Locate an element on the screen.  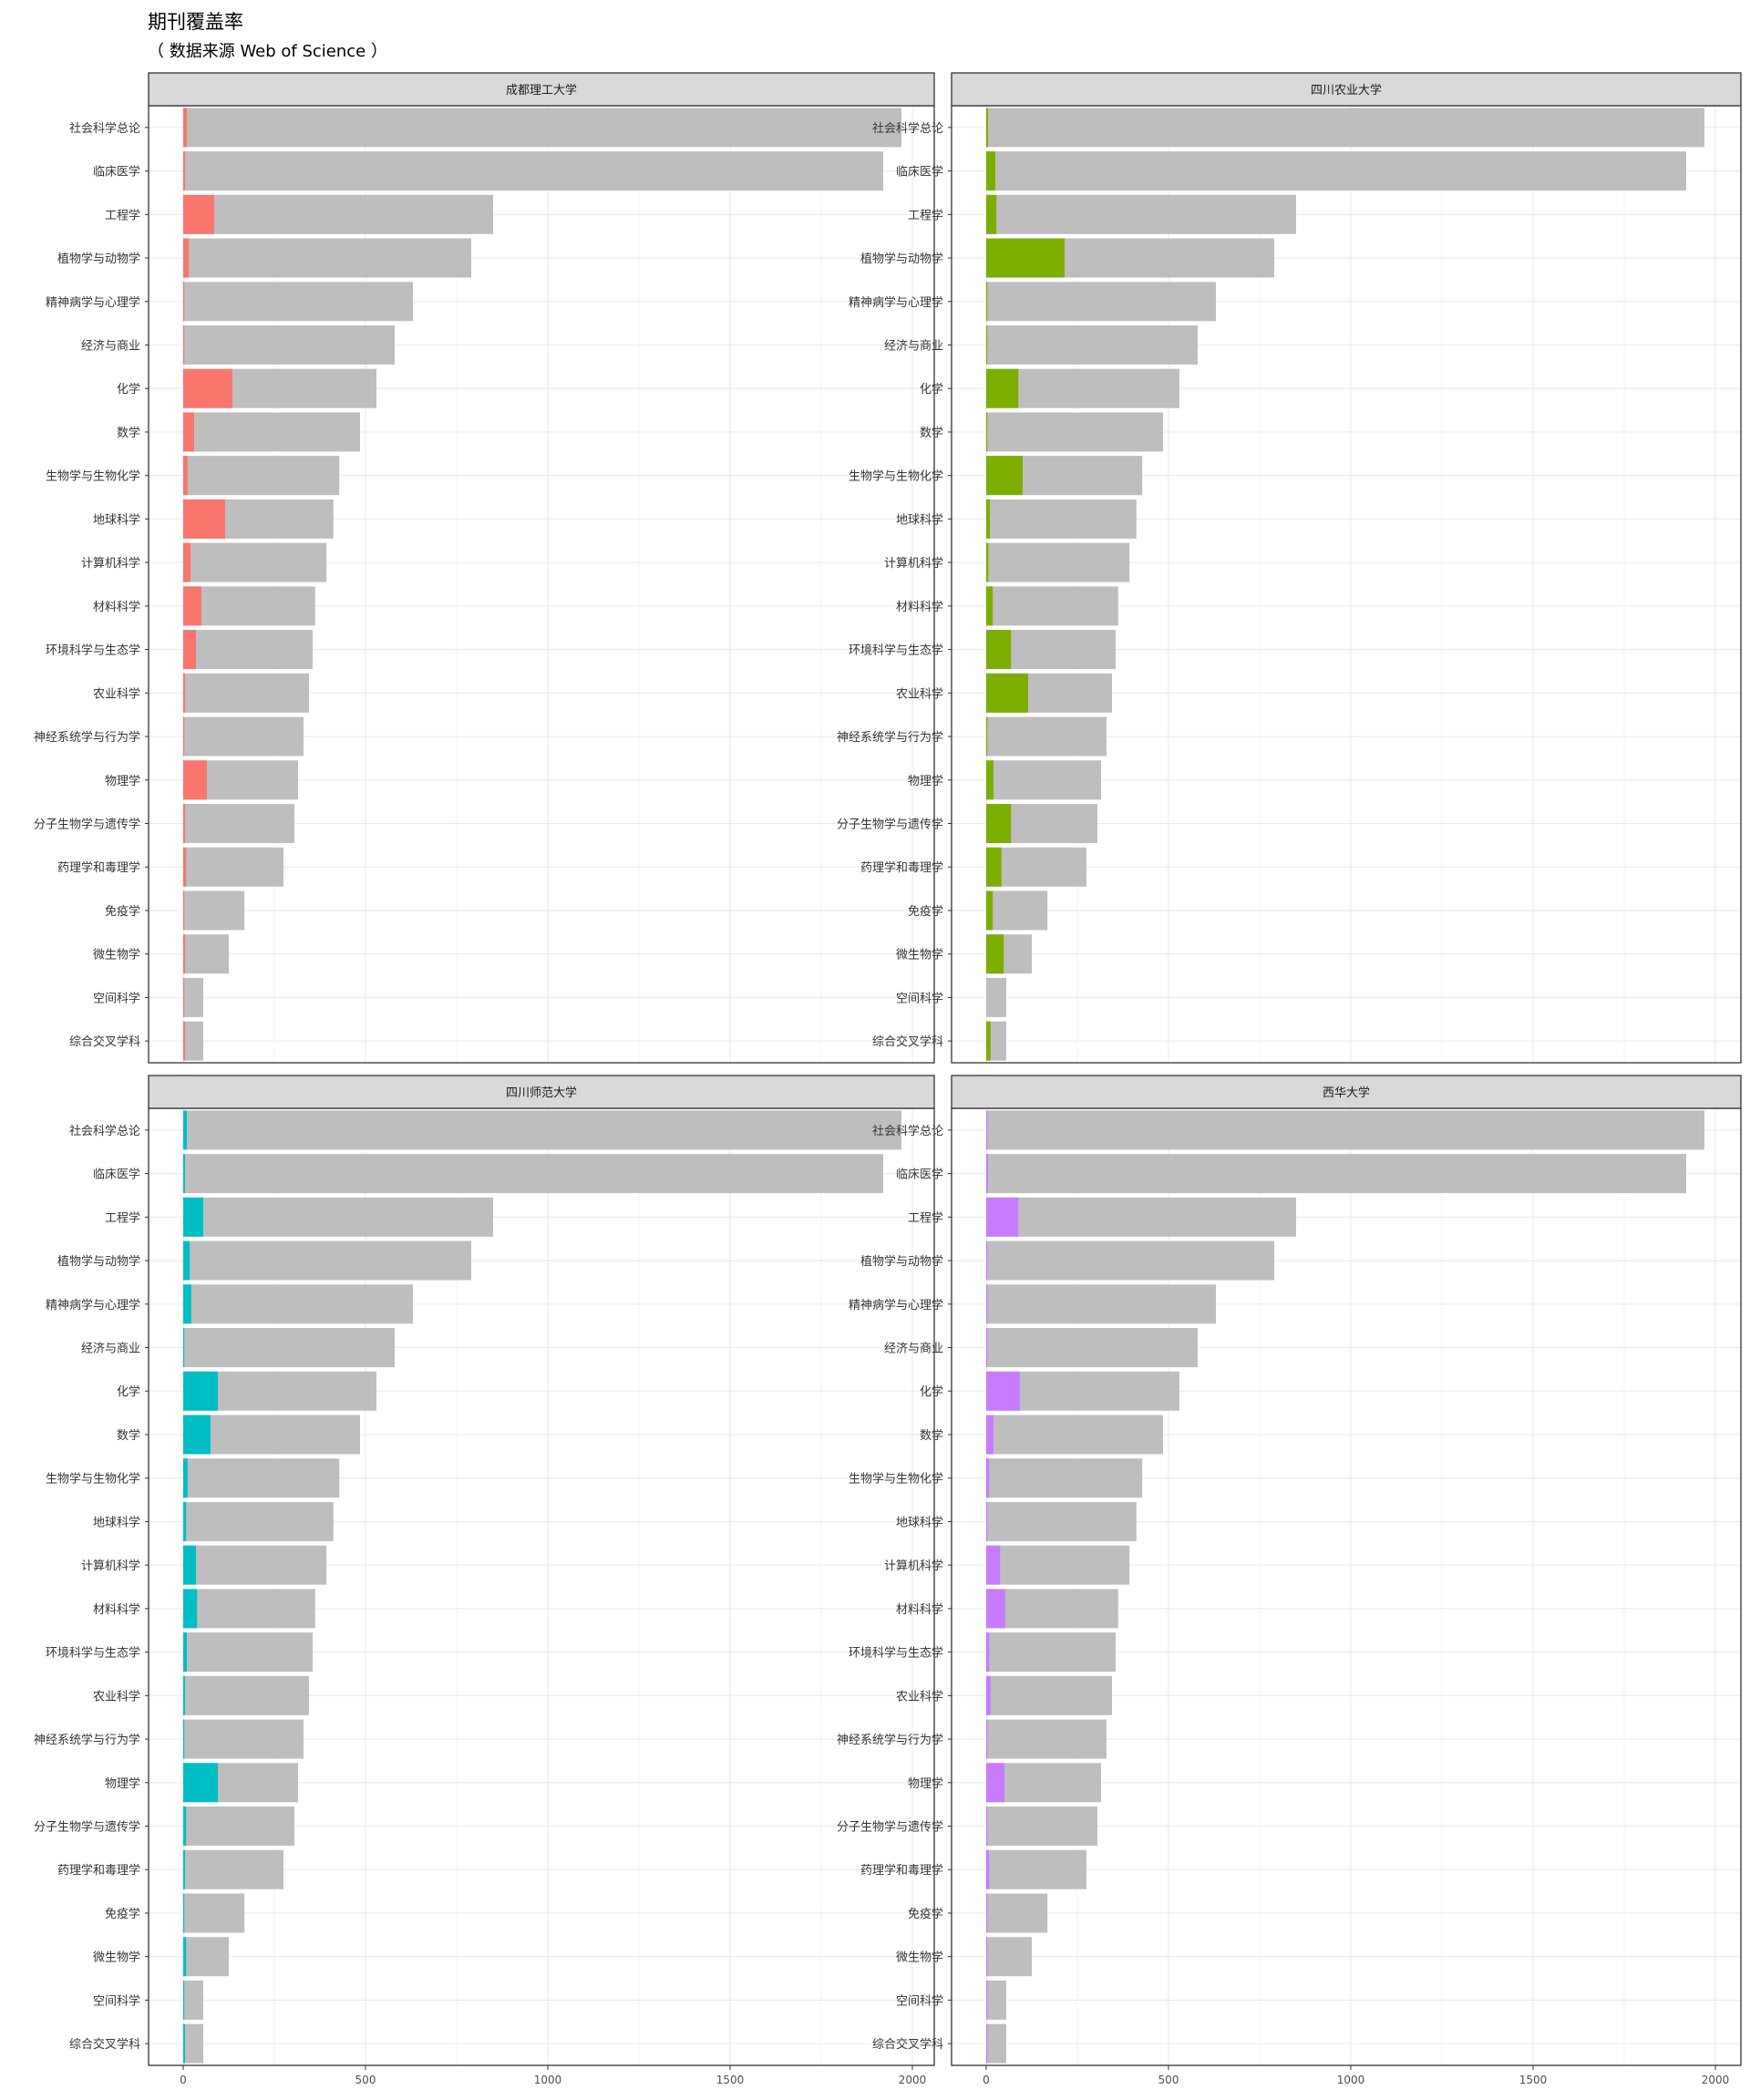
category-label: 经济与商业 is located at coordinates (111, 1350).